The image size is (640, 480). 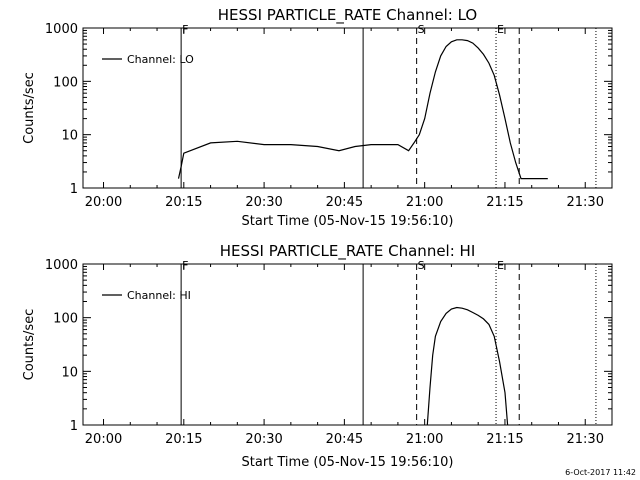 I want to click on timestamp-stamp: 6-Oct-2017 11:42, so click(x=600, y=472).